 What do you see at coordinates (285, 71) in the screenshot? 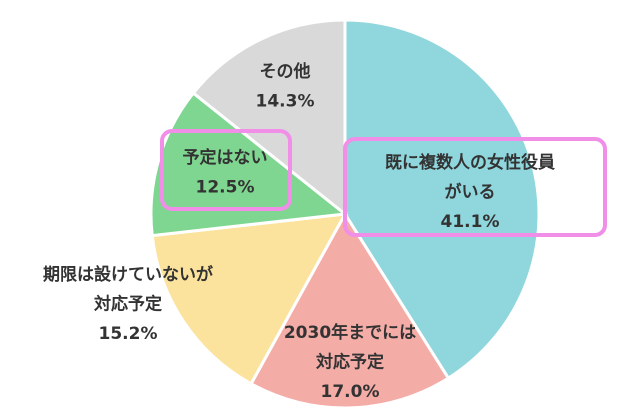
I see `category-label: その他` at bounding box center [285, 71].